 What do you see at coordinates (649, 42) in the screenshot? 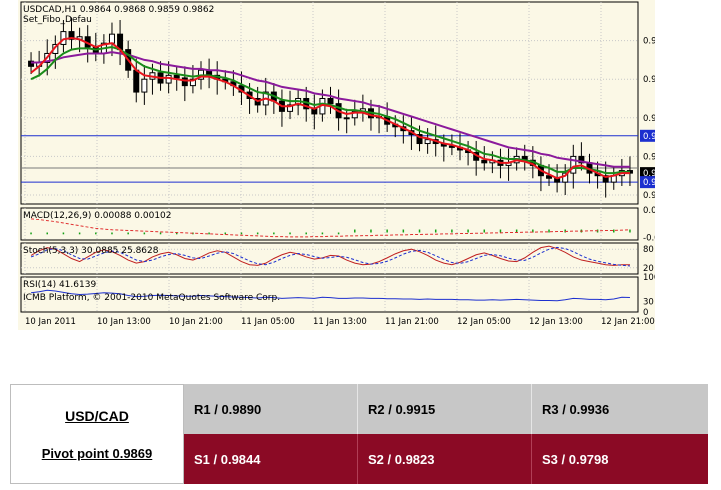
I see `price-tick-label: 0.9965` at bounding box center [649, 42].